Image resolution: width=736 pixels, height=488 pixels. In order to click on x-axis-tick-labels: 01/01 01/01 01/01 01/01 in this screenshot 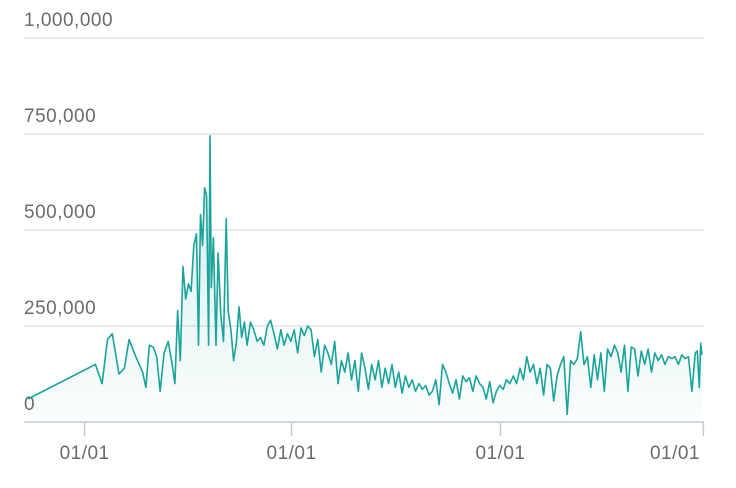, I will do `click(380, 453)`.